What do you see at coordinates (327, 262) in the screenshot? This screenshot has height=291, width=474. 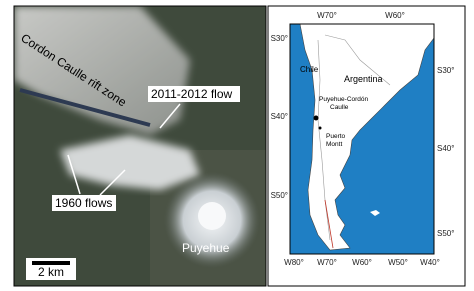 I see `bottom-tick: W70°` at bounding box center [327, 262].